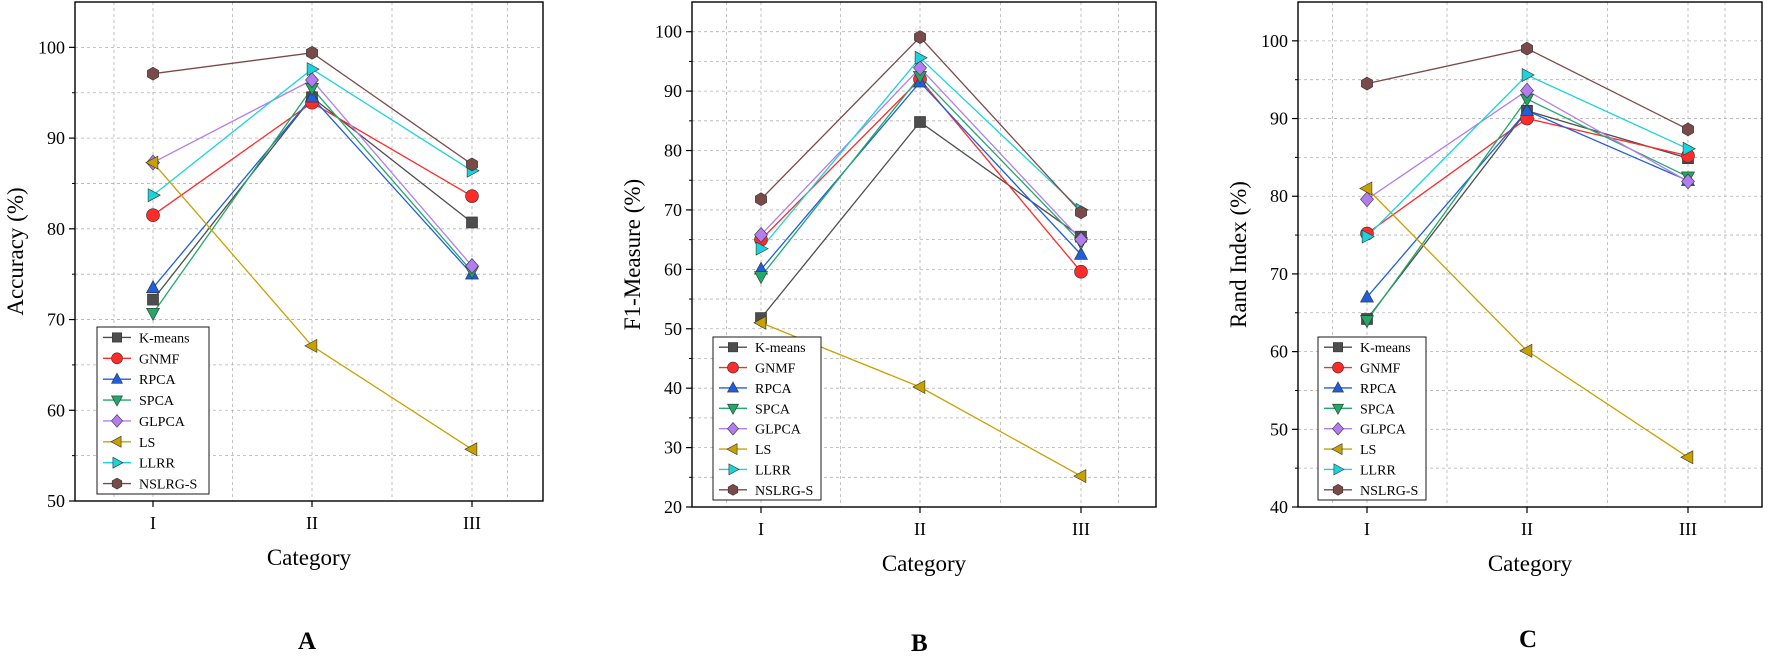  I want to click on panel-label-c: C, so click(1528, 639).